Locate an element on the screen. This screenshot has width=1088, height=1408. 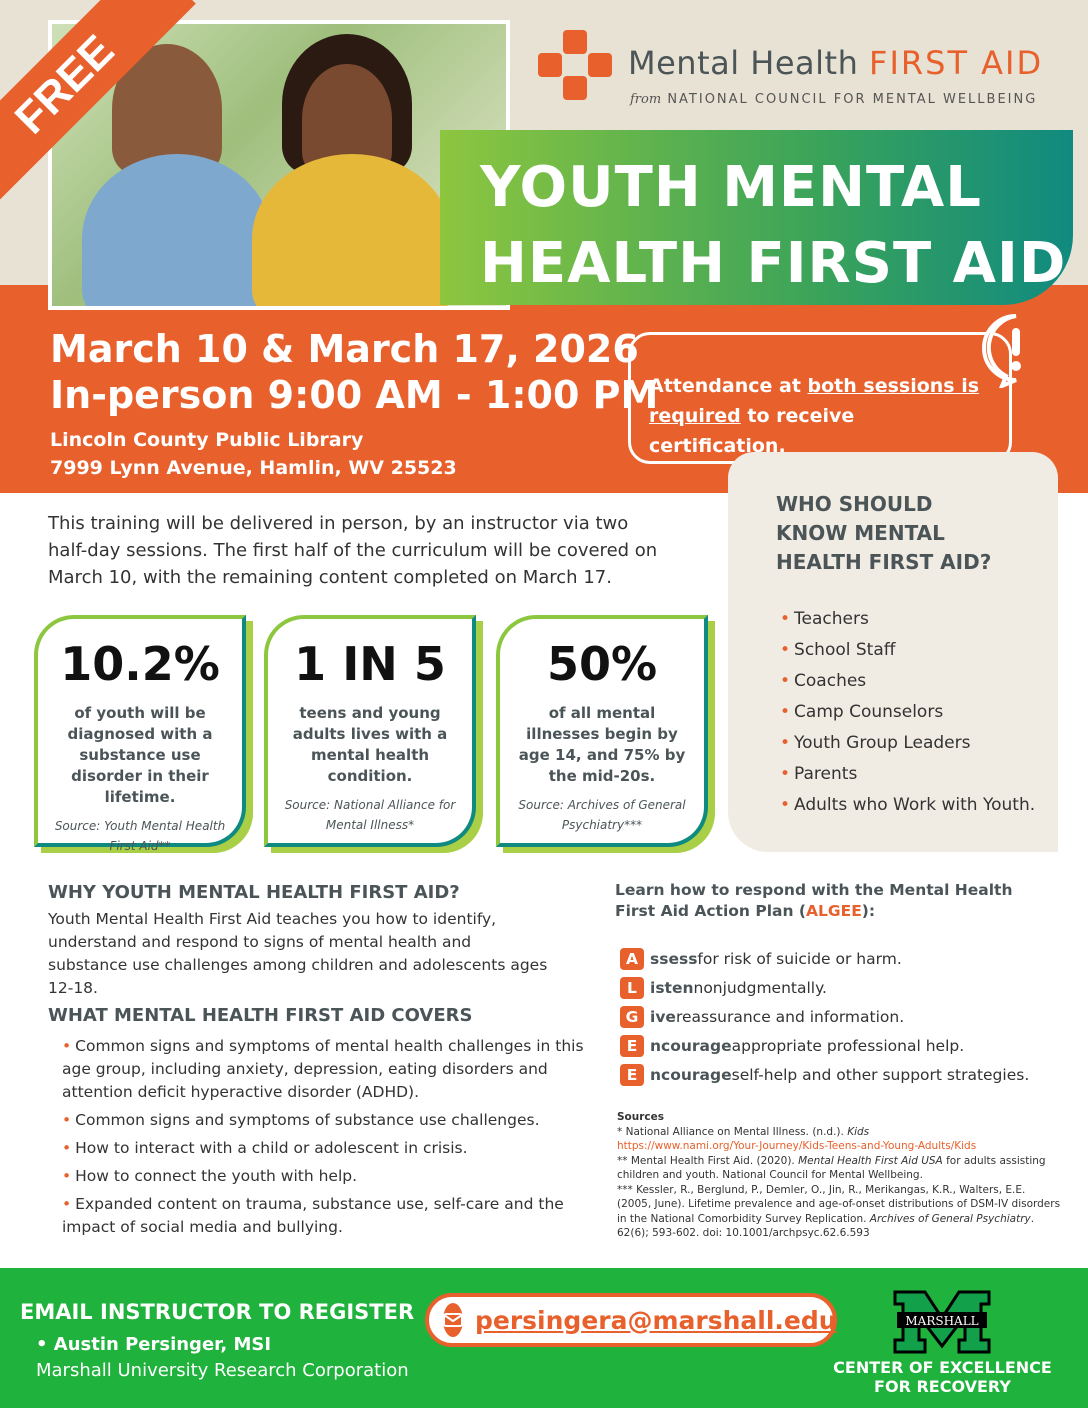
svg-text: MARSHALL is located at coordinates (941, 1321).